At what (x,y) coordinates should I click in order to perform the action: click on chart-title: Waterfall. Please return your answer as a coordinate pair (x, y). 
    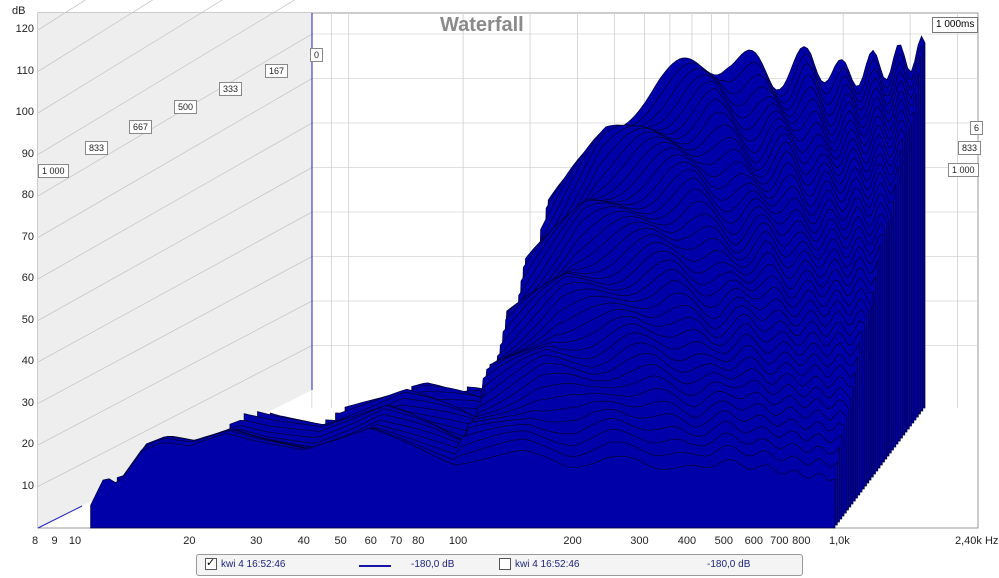
    Looking at the image, I should click on (482, 25).